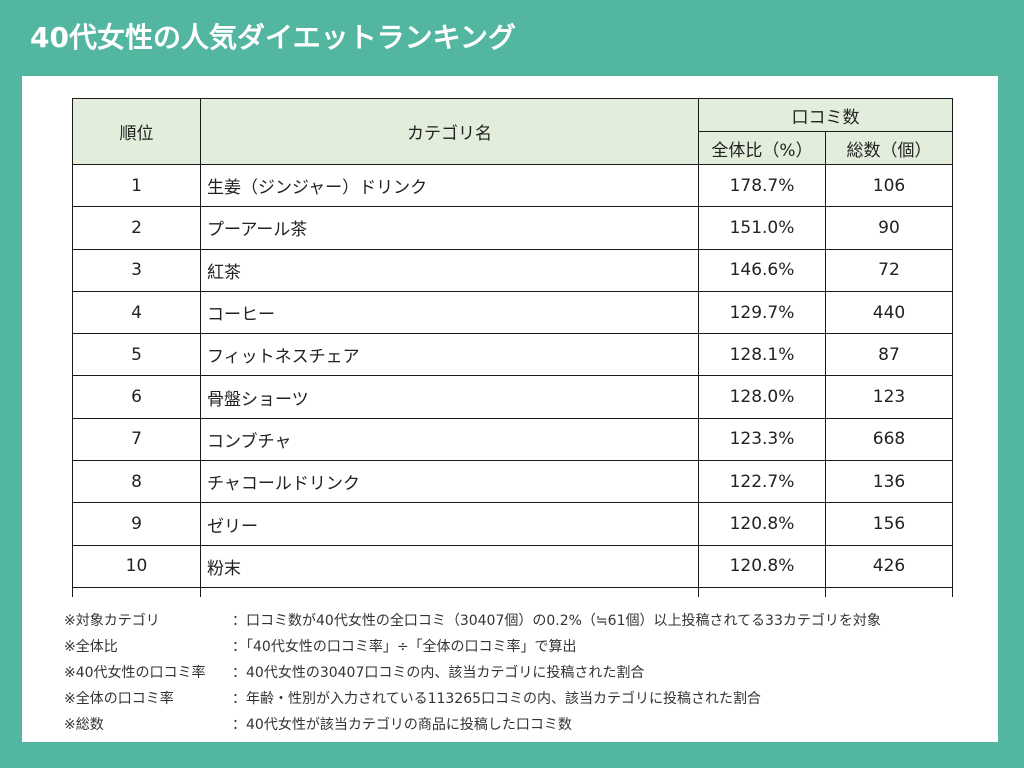 The width and height of the screenshot is (1024, 768). I want to click on footnote-label: ※対象カテゴリ, so click(112, 621).